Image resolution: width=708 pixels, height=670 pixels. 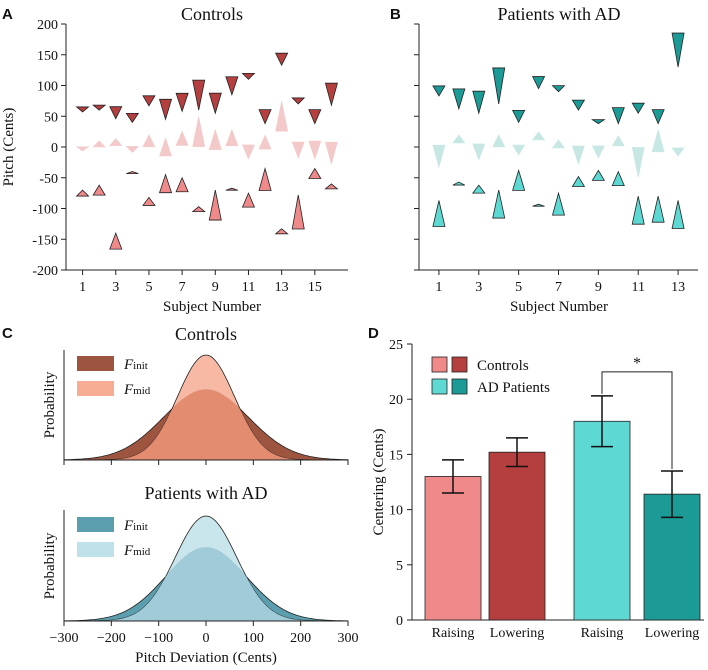 What do you see at coordinates (348, 638) in the screenshot?
I see `panel-c-xtick-label: 300` at bounding box center [348, 638].